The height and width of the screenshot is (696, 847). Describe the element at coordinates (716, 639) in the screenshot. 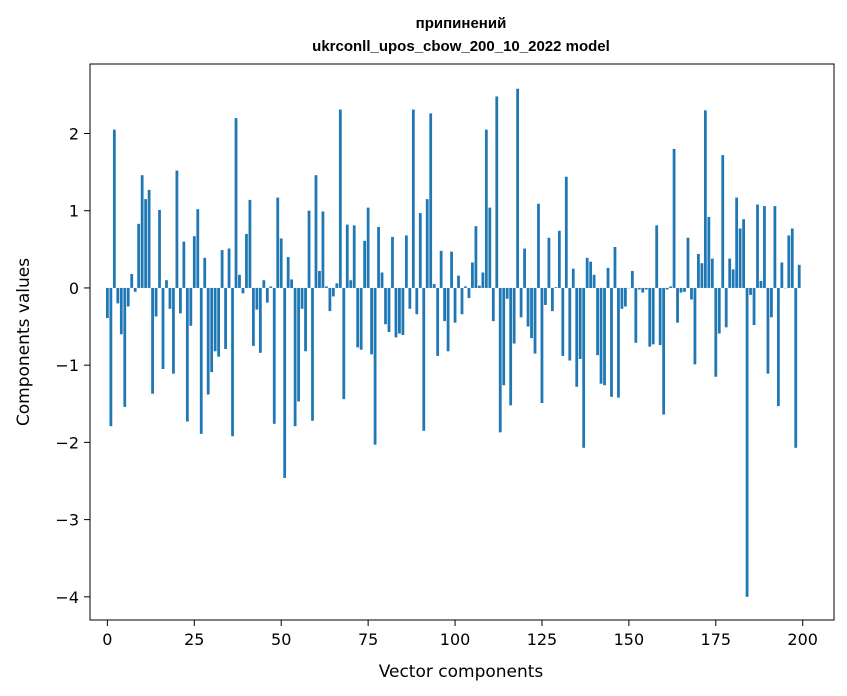

I see `x-tick-label: 175` at that location.